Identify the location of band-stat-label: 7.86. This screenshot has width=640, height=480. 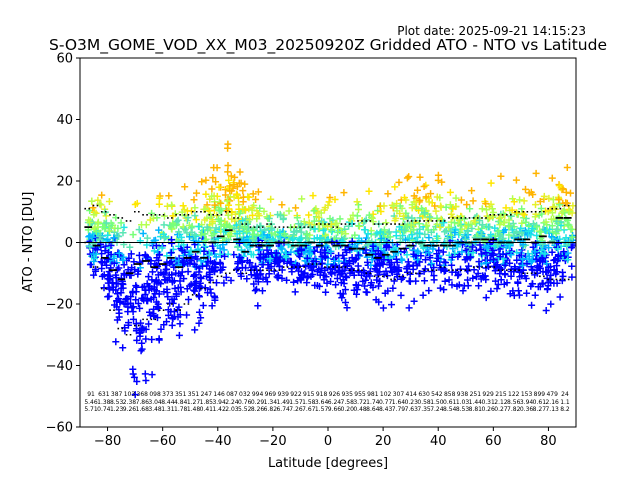
(143, 402).